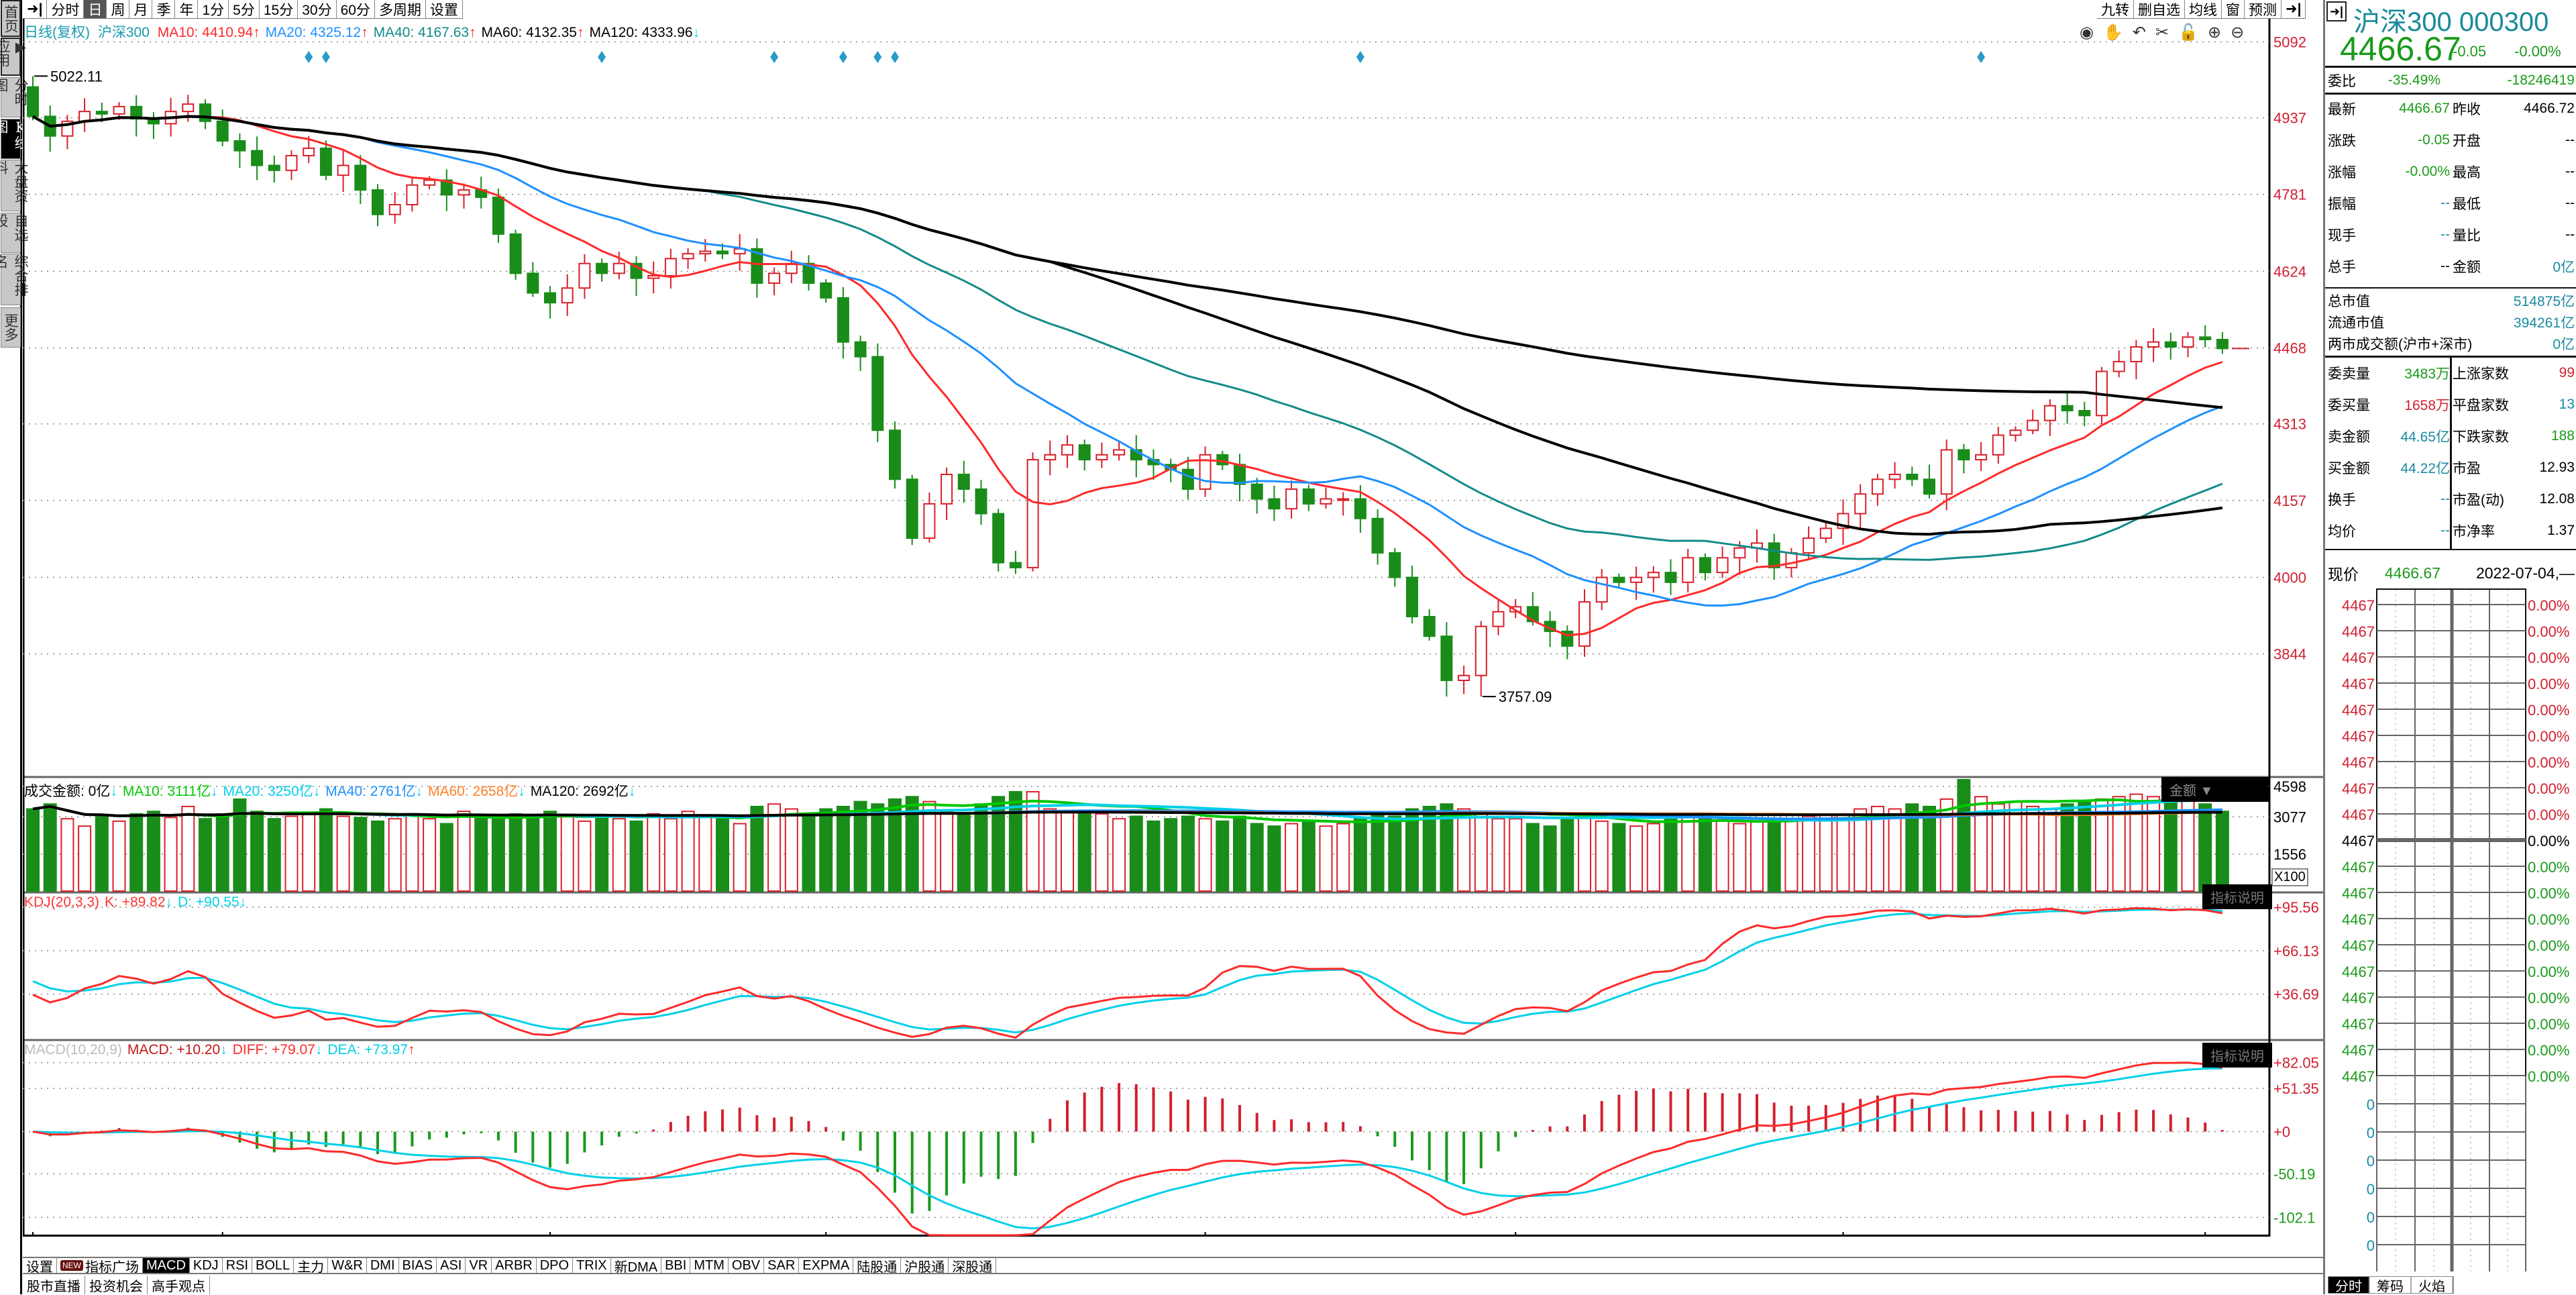  Describe the element at coordinates (2289, 271) in the screenshot. I see `axis-tick-label: 4624` at that location.